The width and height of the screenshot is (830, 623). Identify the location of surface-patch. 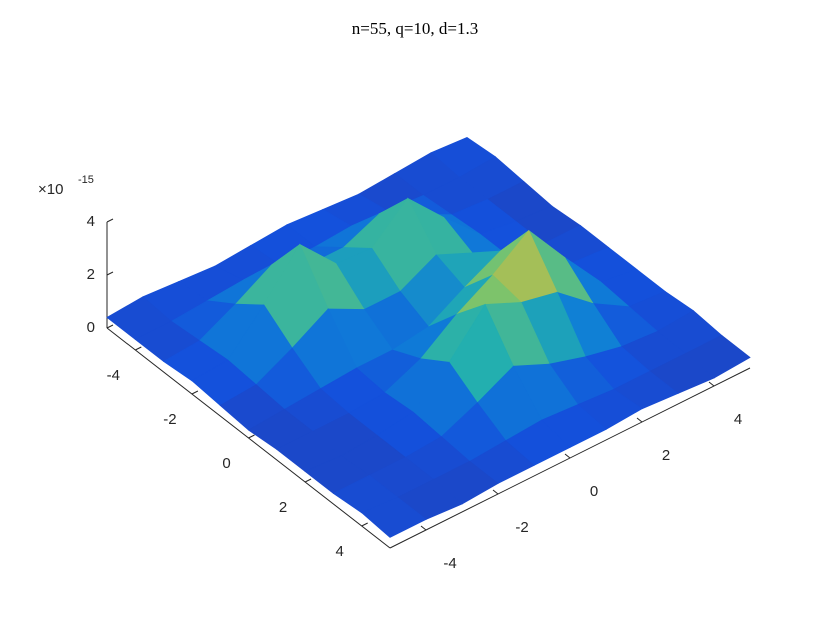
(393, 517).